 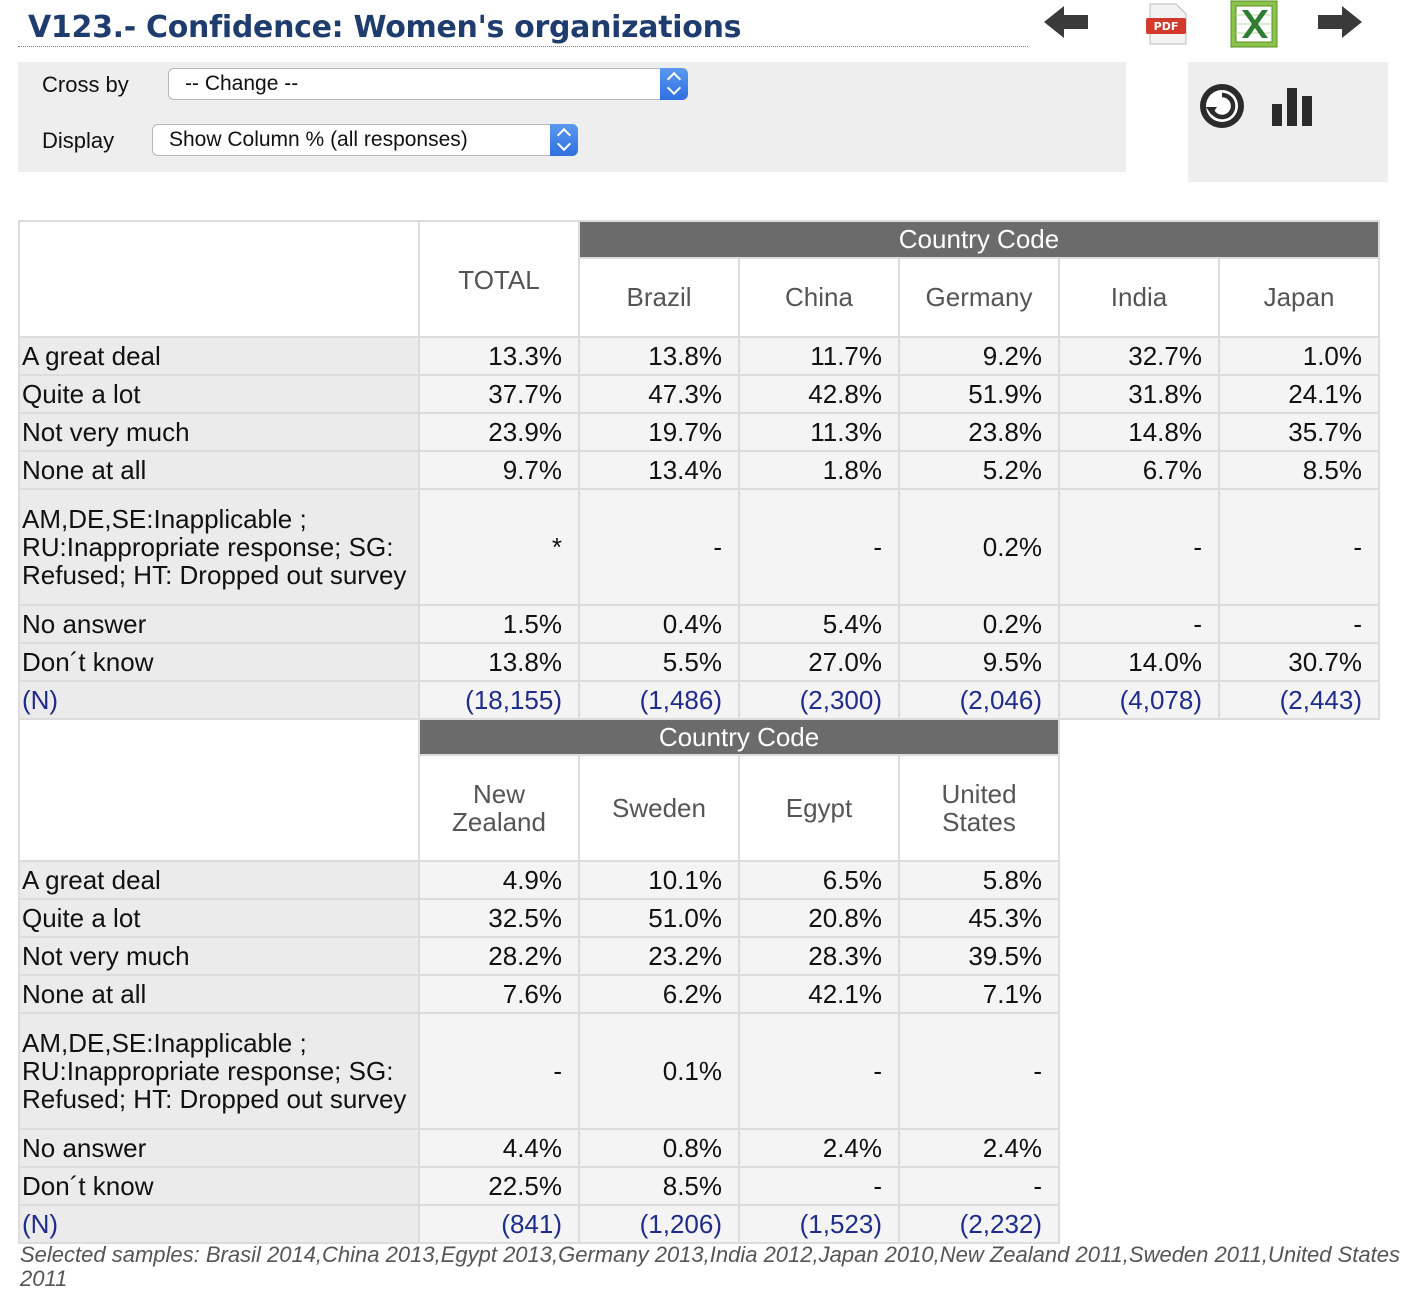 I want to click on table-cell: 51.0%, so click(x=659, y=918).